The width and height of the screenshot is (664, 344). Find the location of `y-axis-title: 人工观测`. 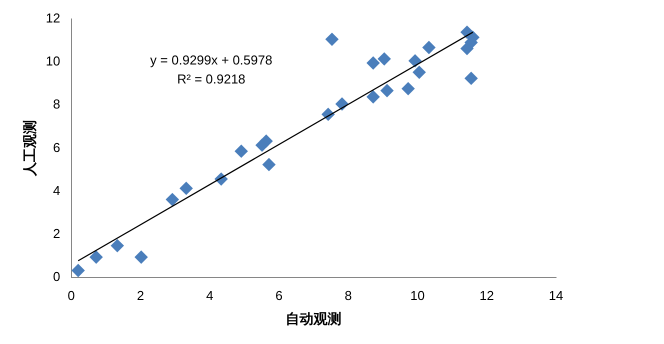

y-axis-title: 人工观测 is located at coordinates (29, 149).